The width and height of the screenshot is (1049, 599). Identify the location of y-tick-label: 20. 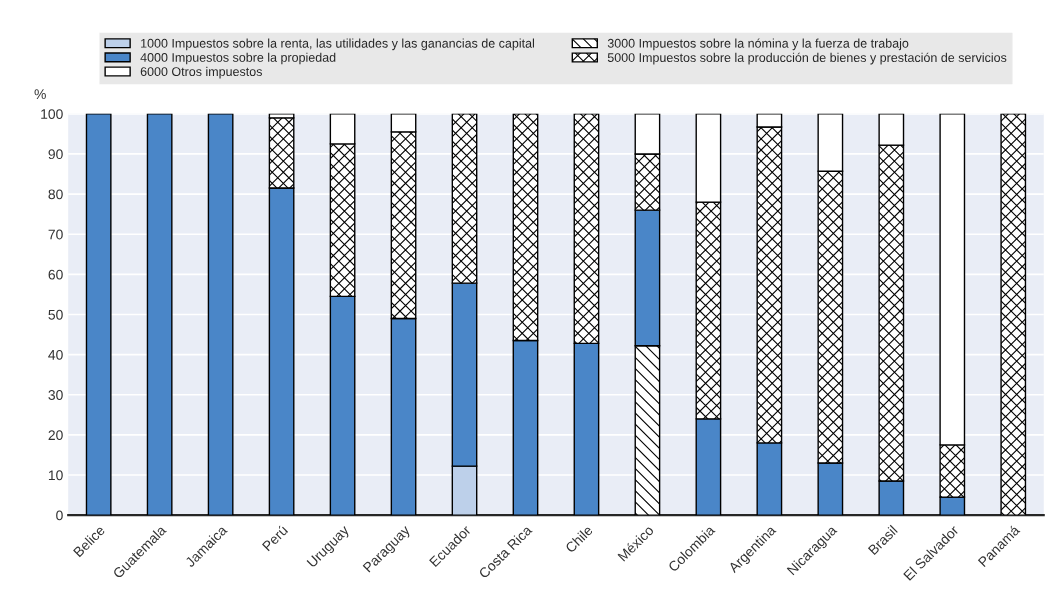
(55, 435).